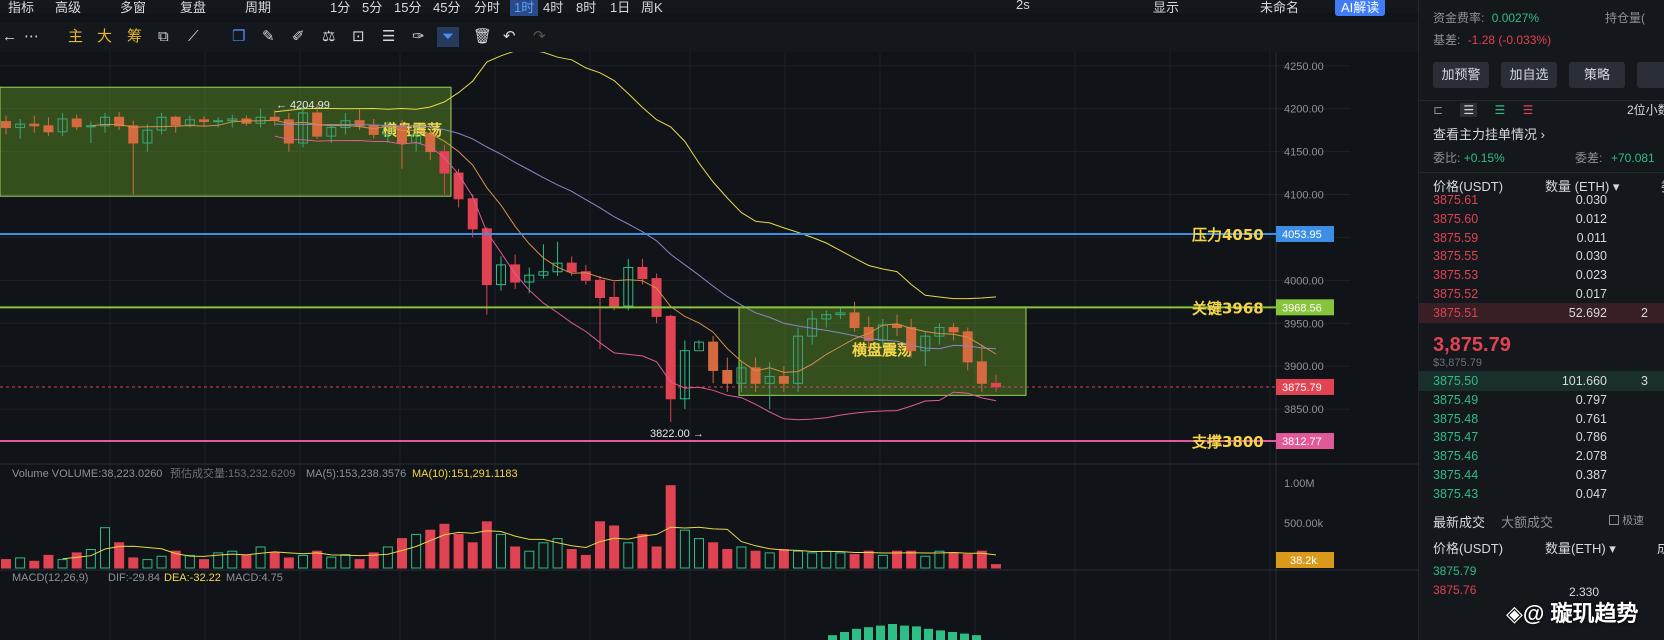  I want to click on toolbar-item-11: 4时, so click(553, 7).